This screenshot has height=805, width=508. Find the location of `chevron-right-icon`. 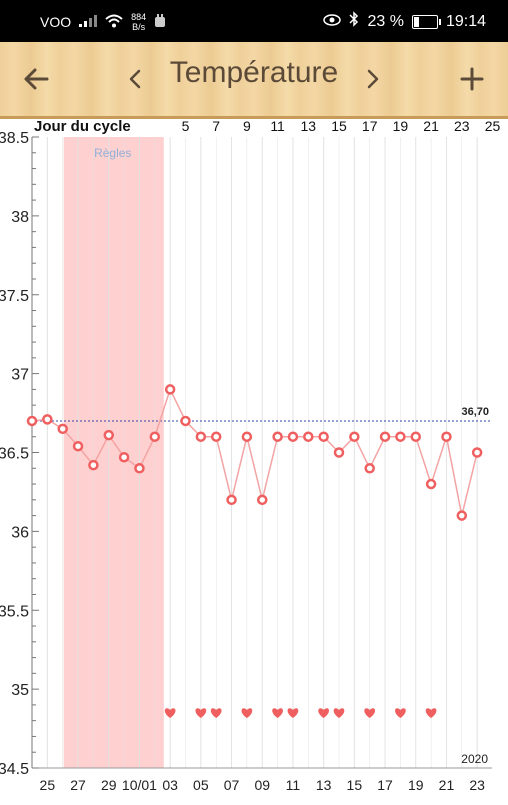

chevron-right-icon is located at coordinates (373, 79).